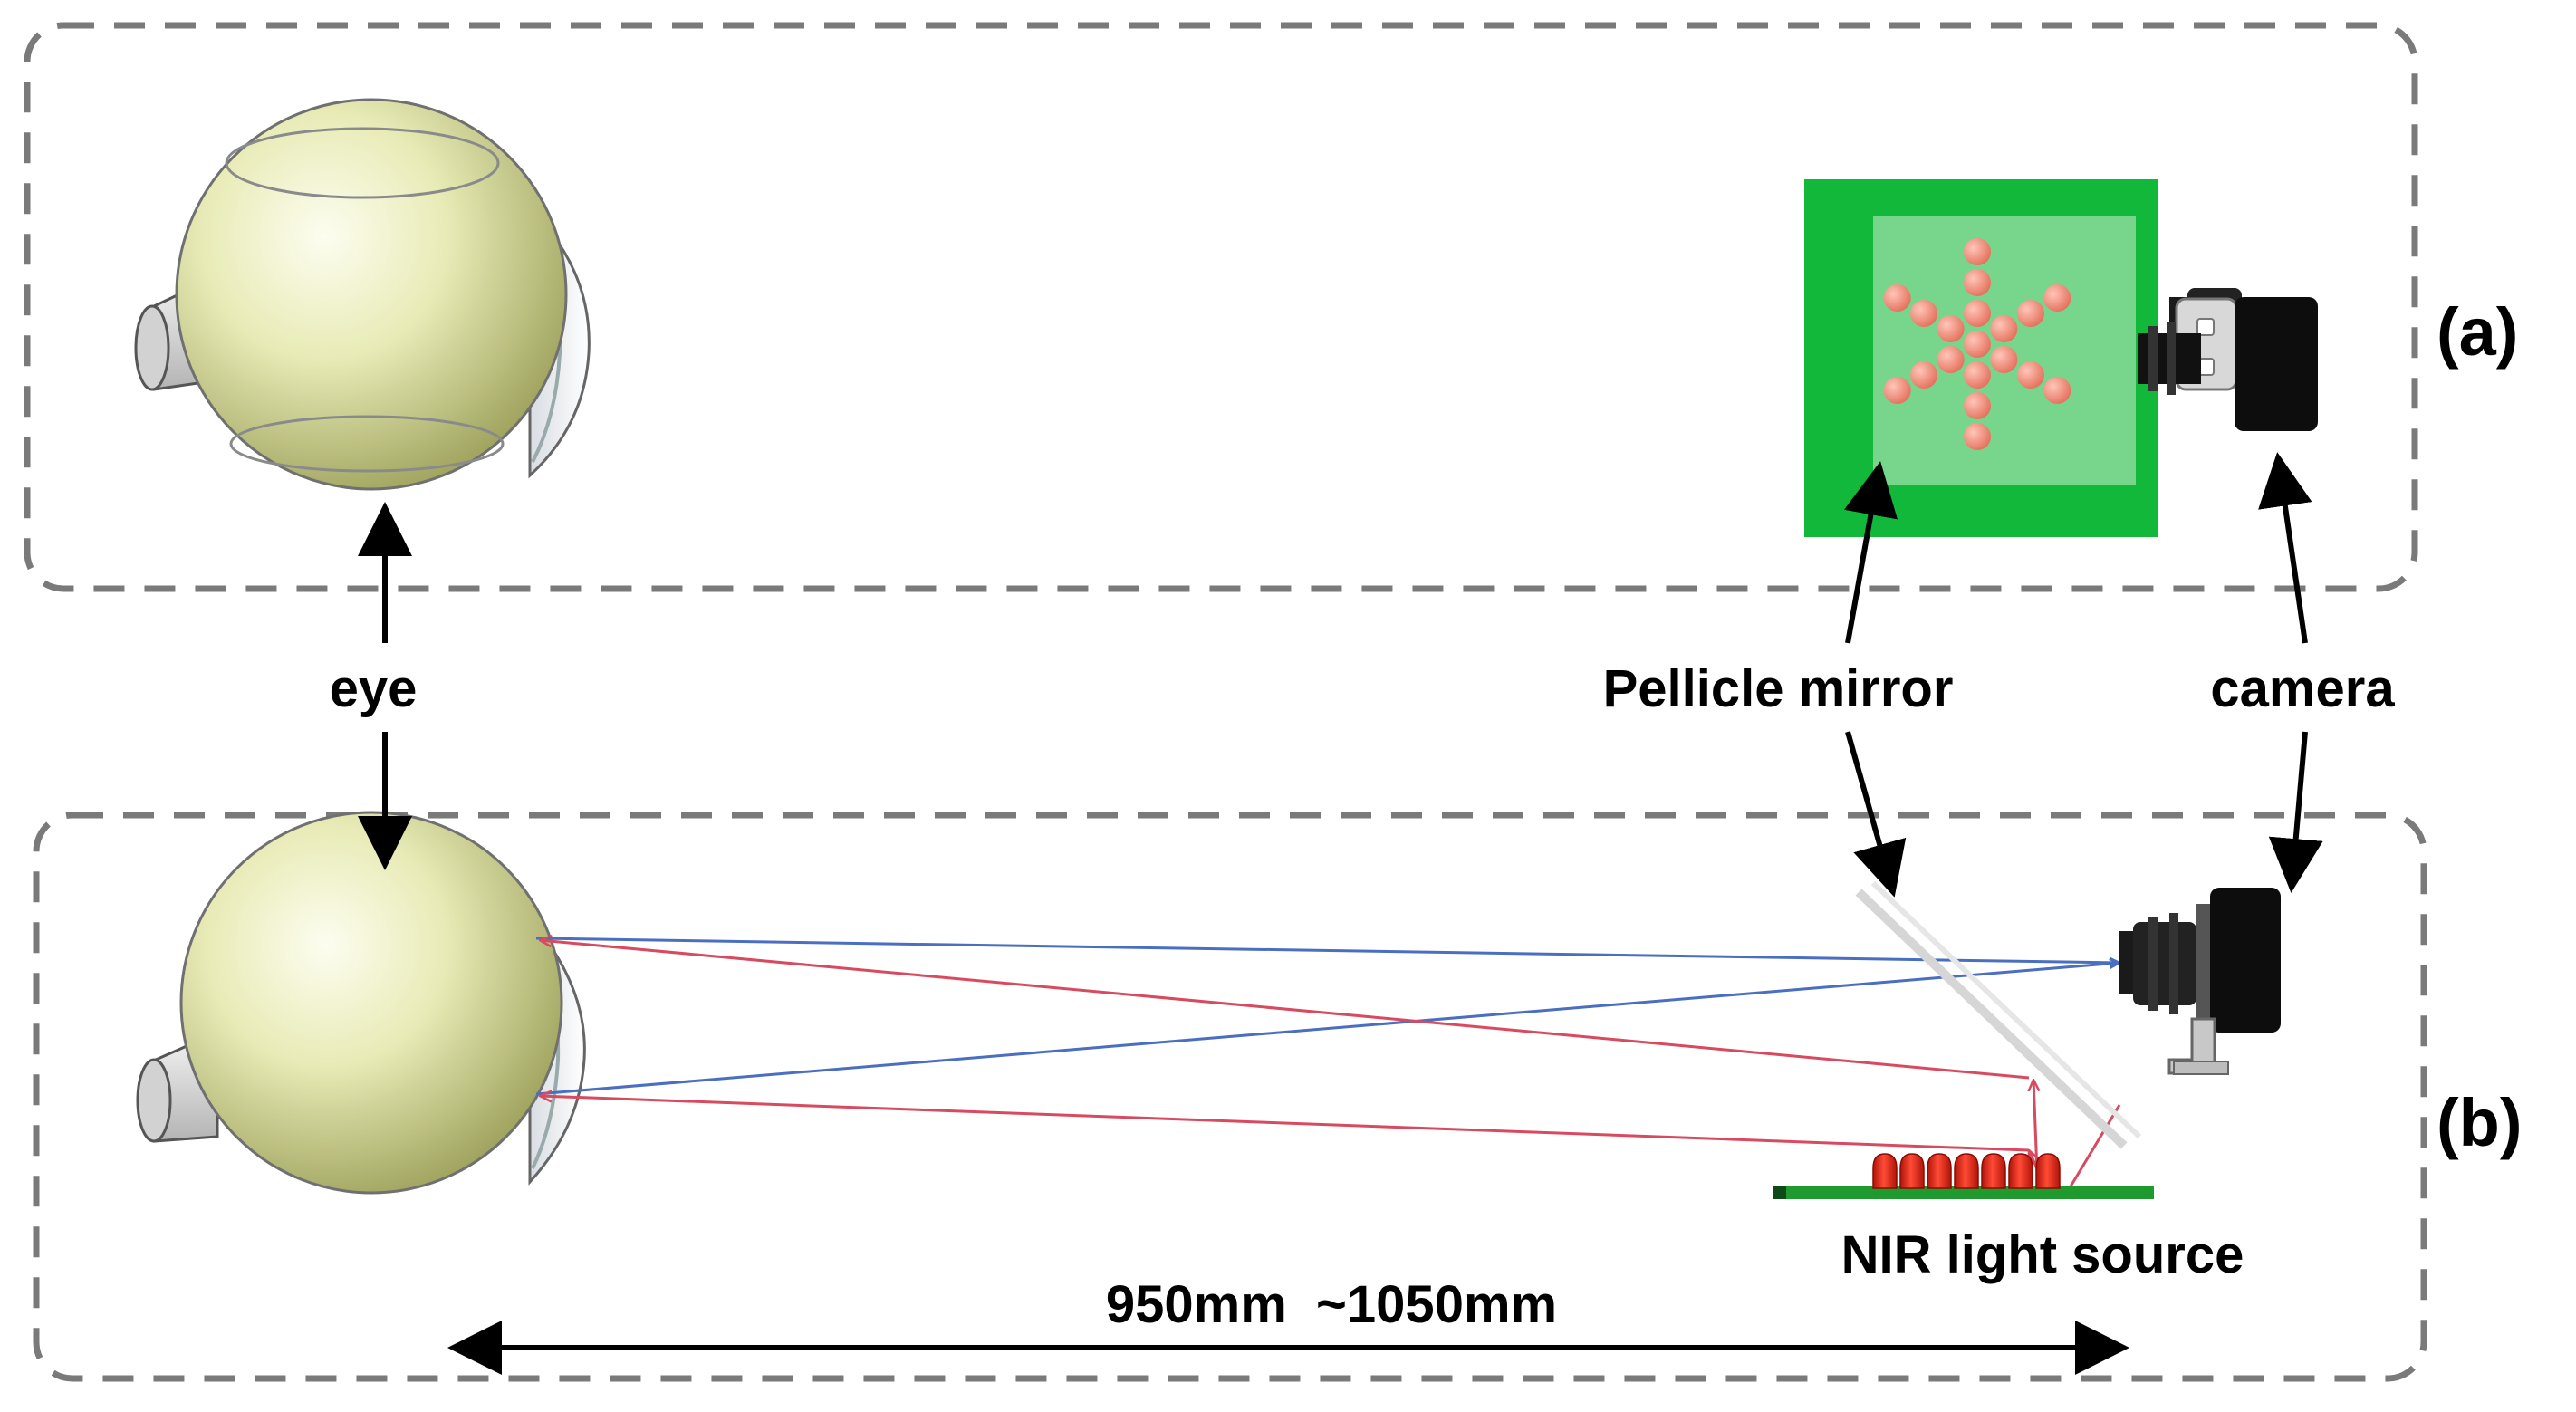 The height and width of the screenshot is (1412, 2576). What do you see at coordinates (361, 1003) in the screenshot?
I see `eye-model-b` at bounding box center [361, 1003].